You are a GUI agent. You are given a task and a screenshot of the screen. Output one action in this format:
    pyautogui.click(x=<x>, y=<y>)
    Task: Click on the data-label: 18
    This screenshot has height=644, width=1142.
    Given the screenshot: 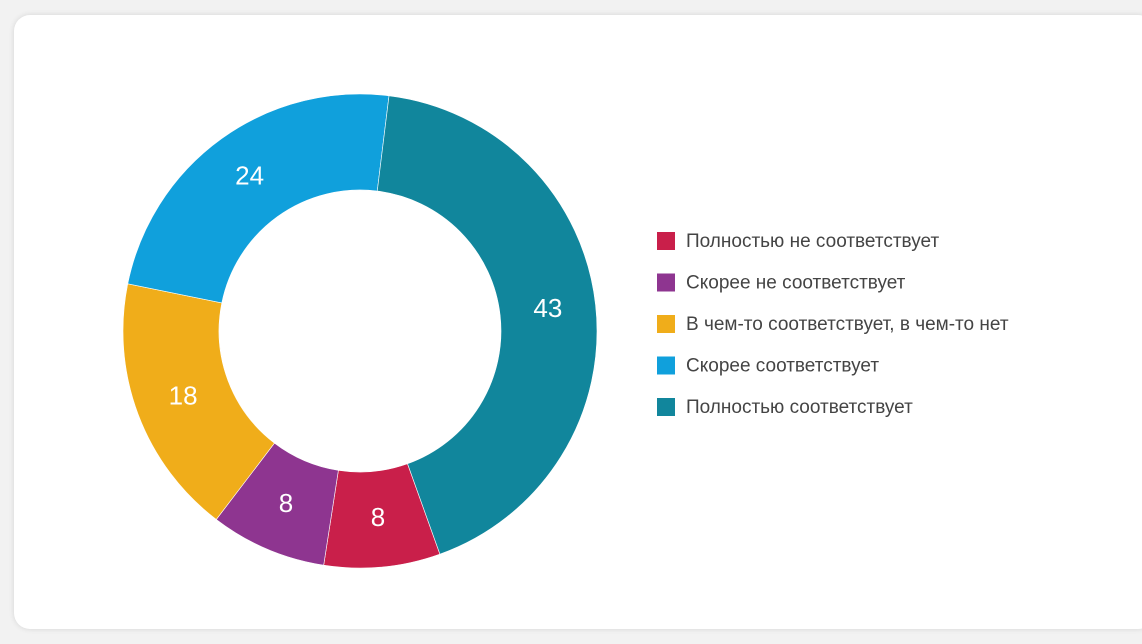 What is the action you would take?
    pyautogui.click(x=183, y=395)
    